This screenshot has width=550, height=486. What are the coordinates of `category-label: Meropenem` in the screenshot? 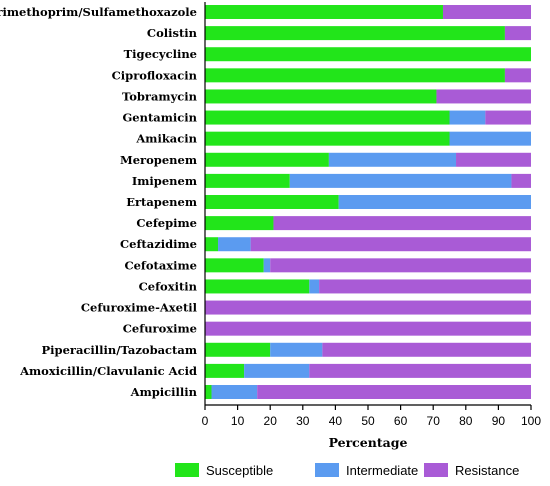 It's located at (158, 160).